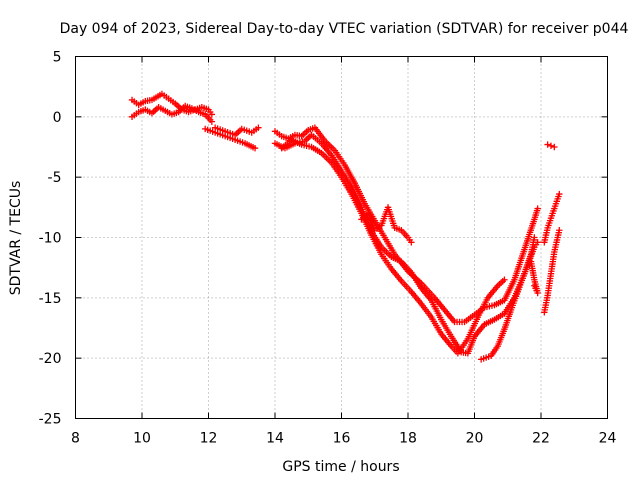 The height and width of the screenshot is (480, 640). What do you see at coordinates (559, 230) in the screenshot?
I see `data-point-track-l` at bounding box center [559, 230].